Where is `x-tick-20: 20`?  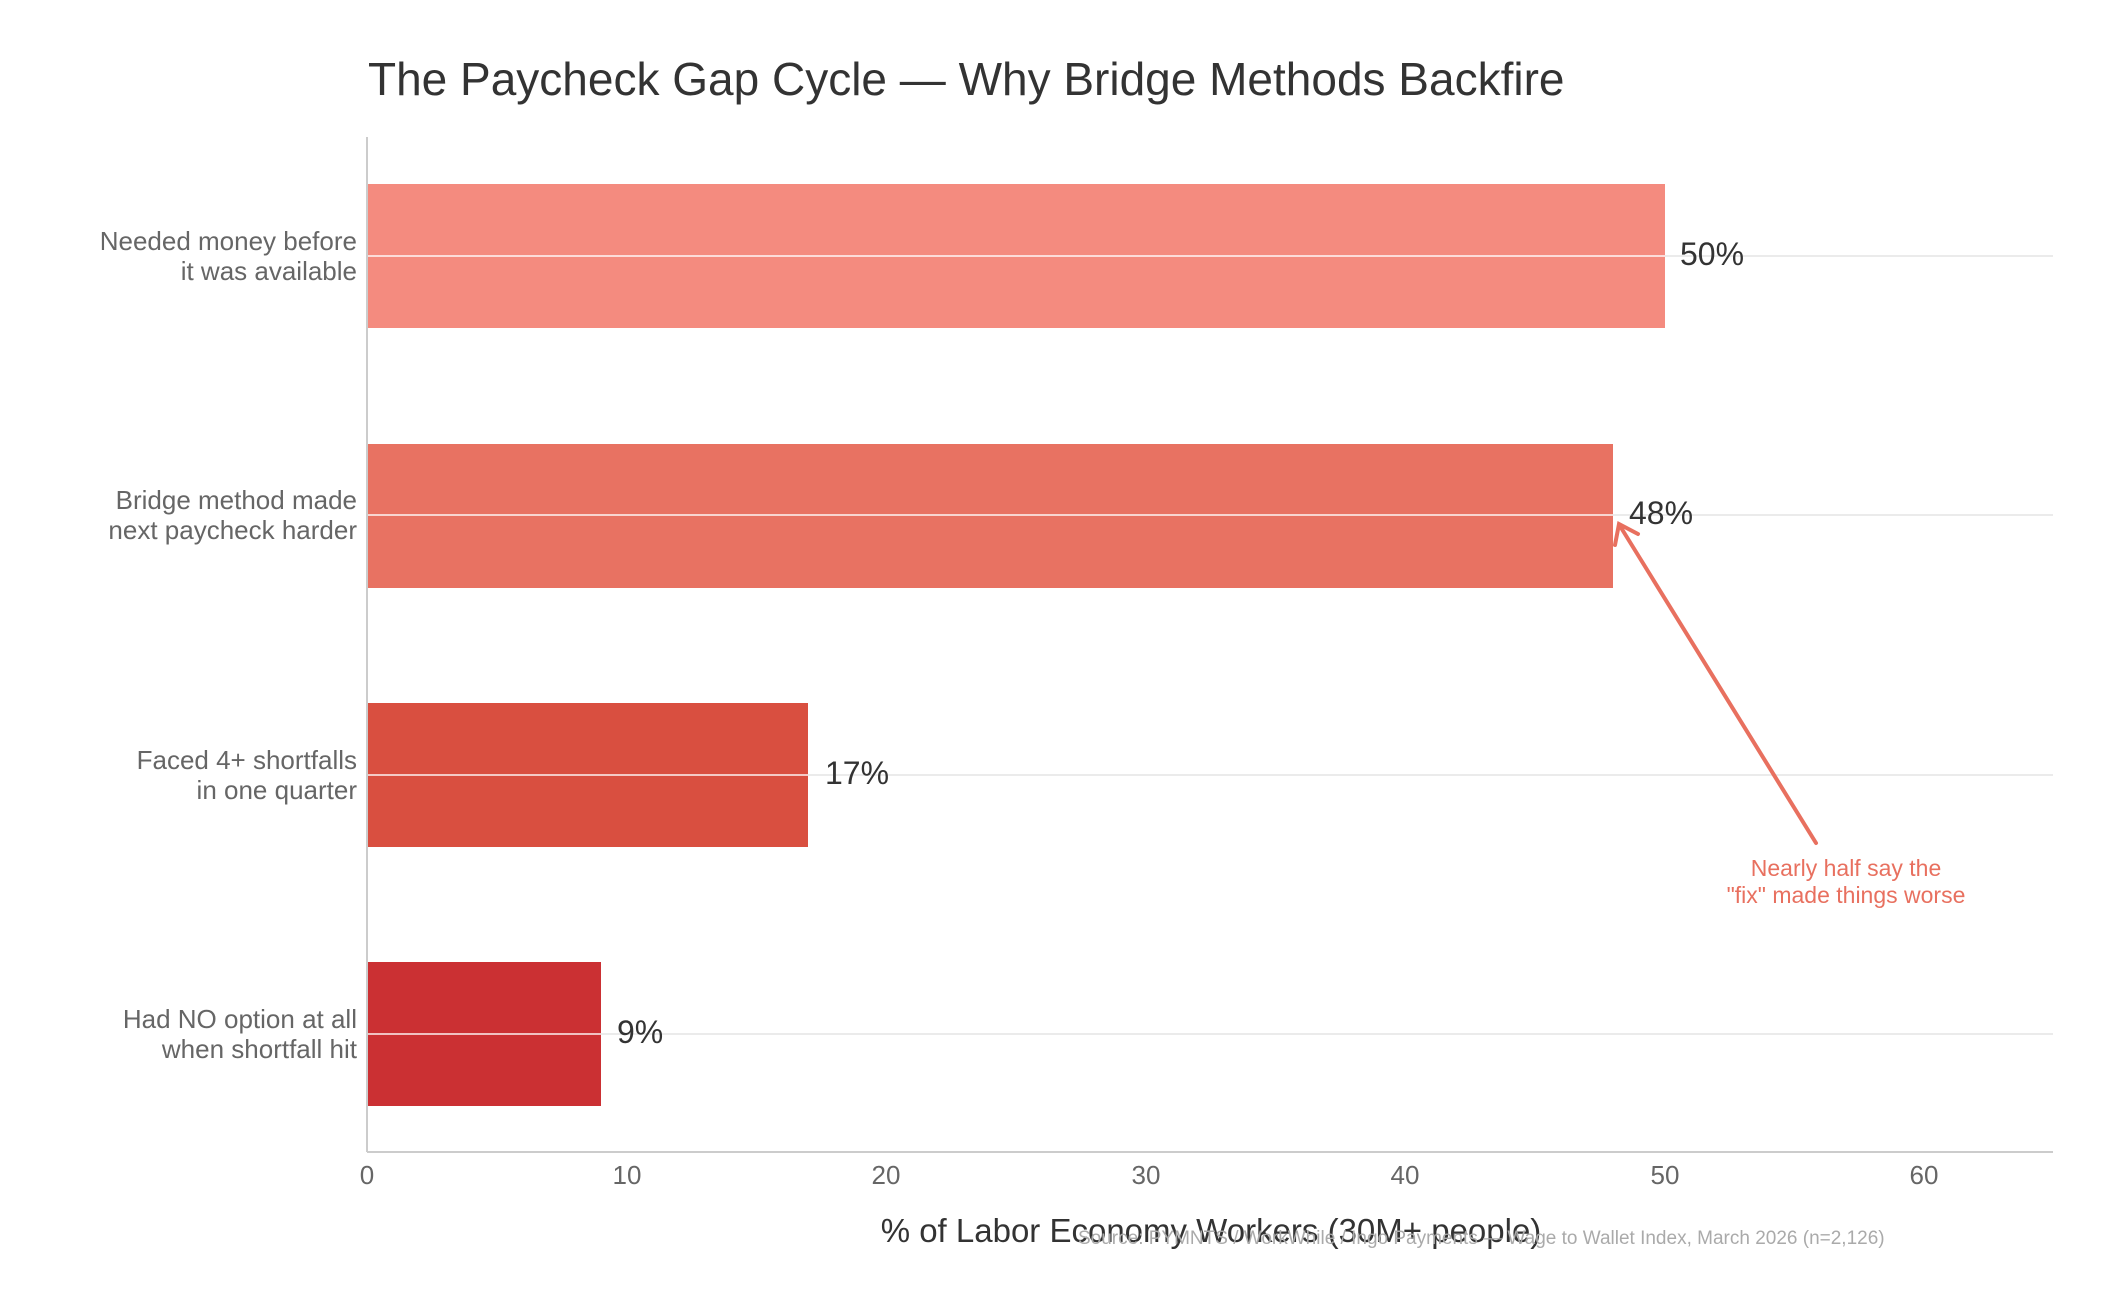
x-tick-20: 20 is located at coordinates (886, 1175).